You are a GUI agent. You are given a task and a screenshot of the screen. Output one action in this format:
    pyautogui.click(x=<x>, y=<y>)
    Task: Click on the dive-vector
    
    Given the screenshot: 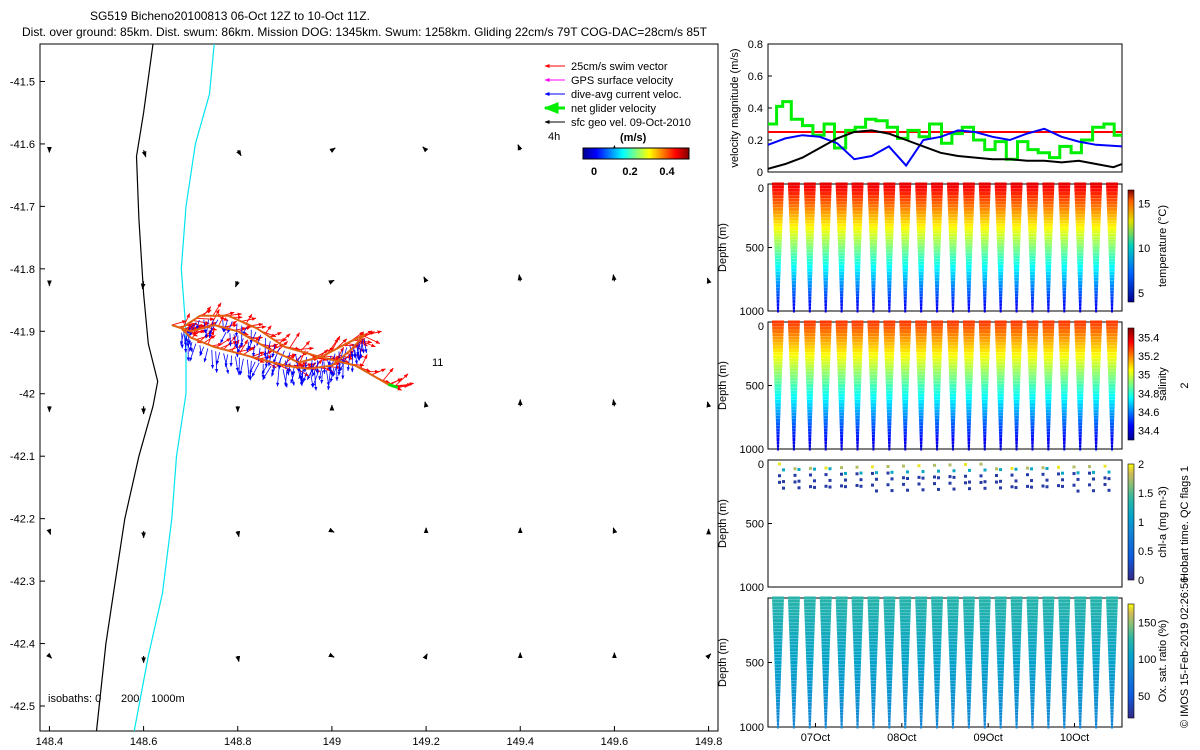 What is the action you would take?
    pyautogui.click(x=358, y=353)
    